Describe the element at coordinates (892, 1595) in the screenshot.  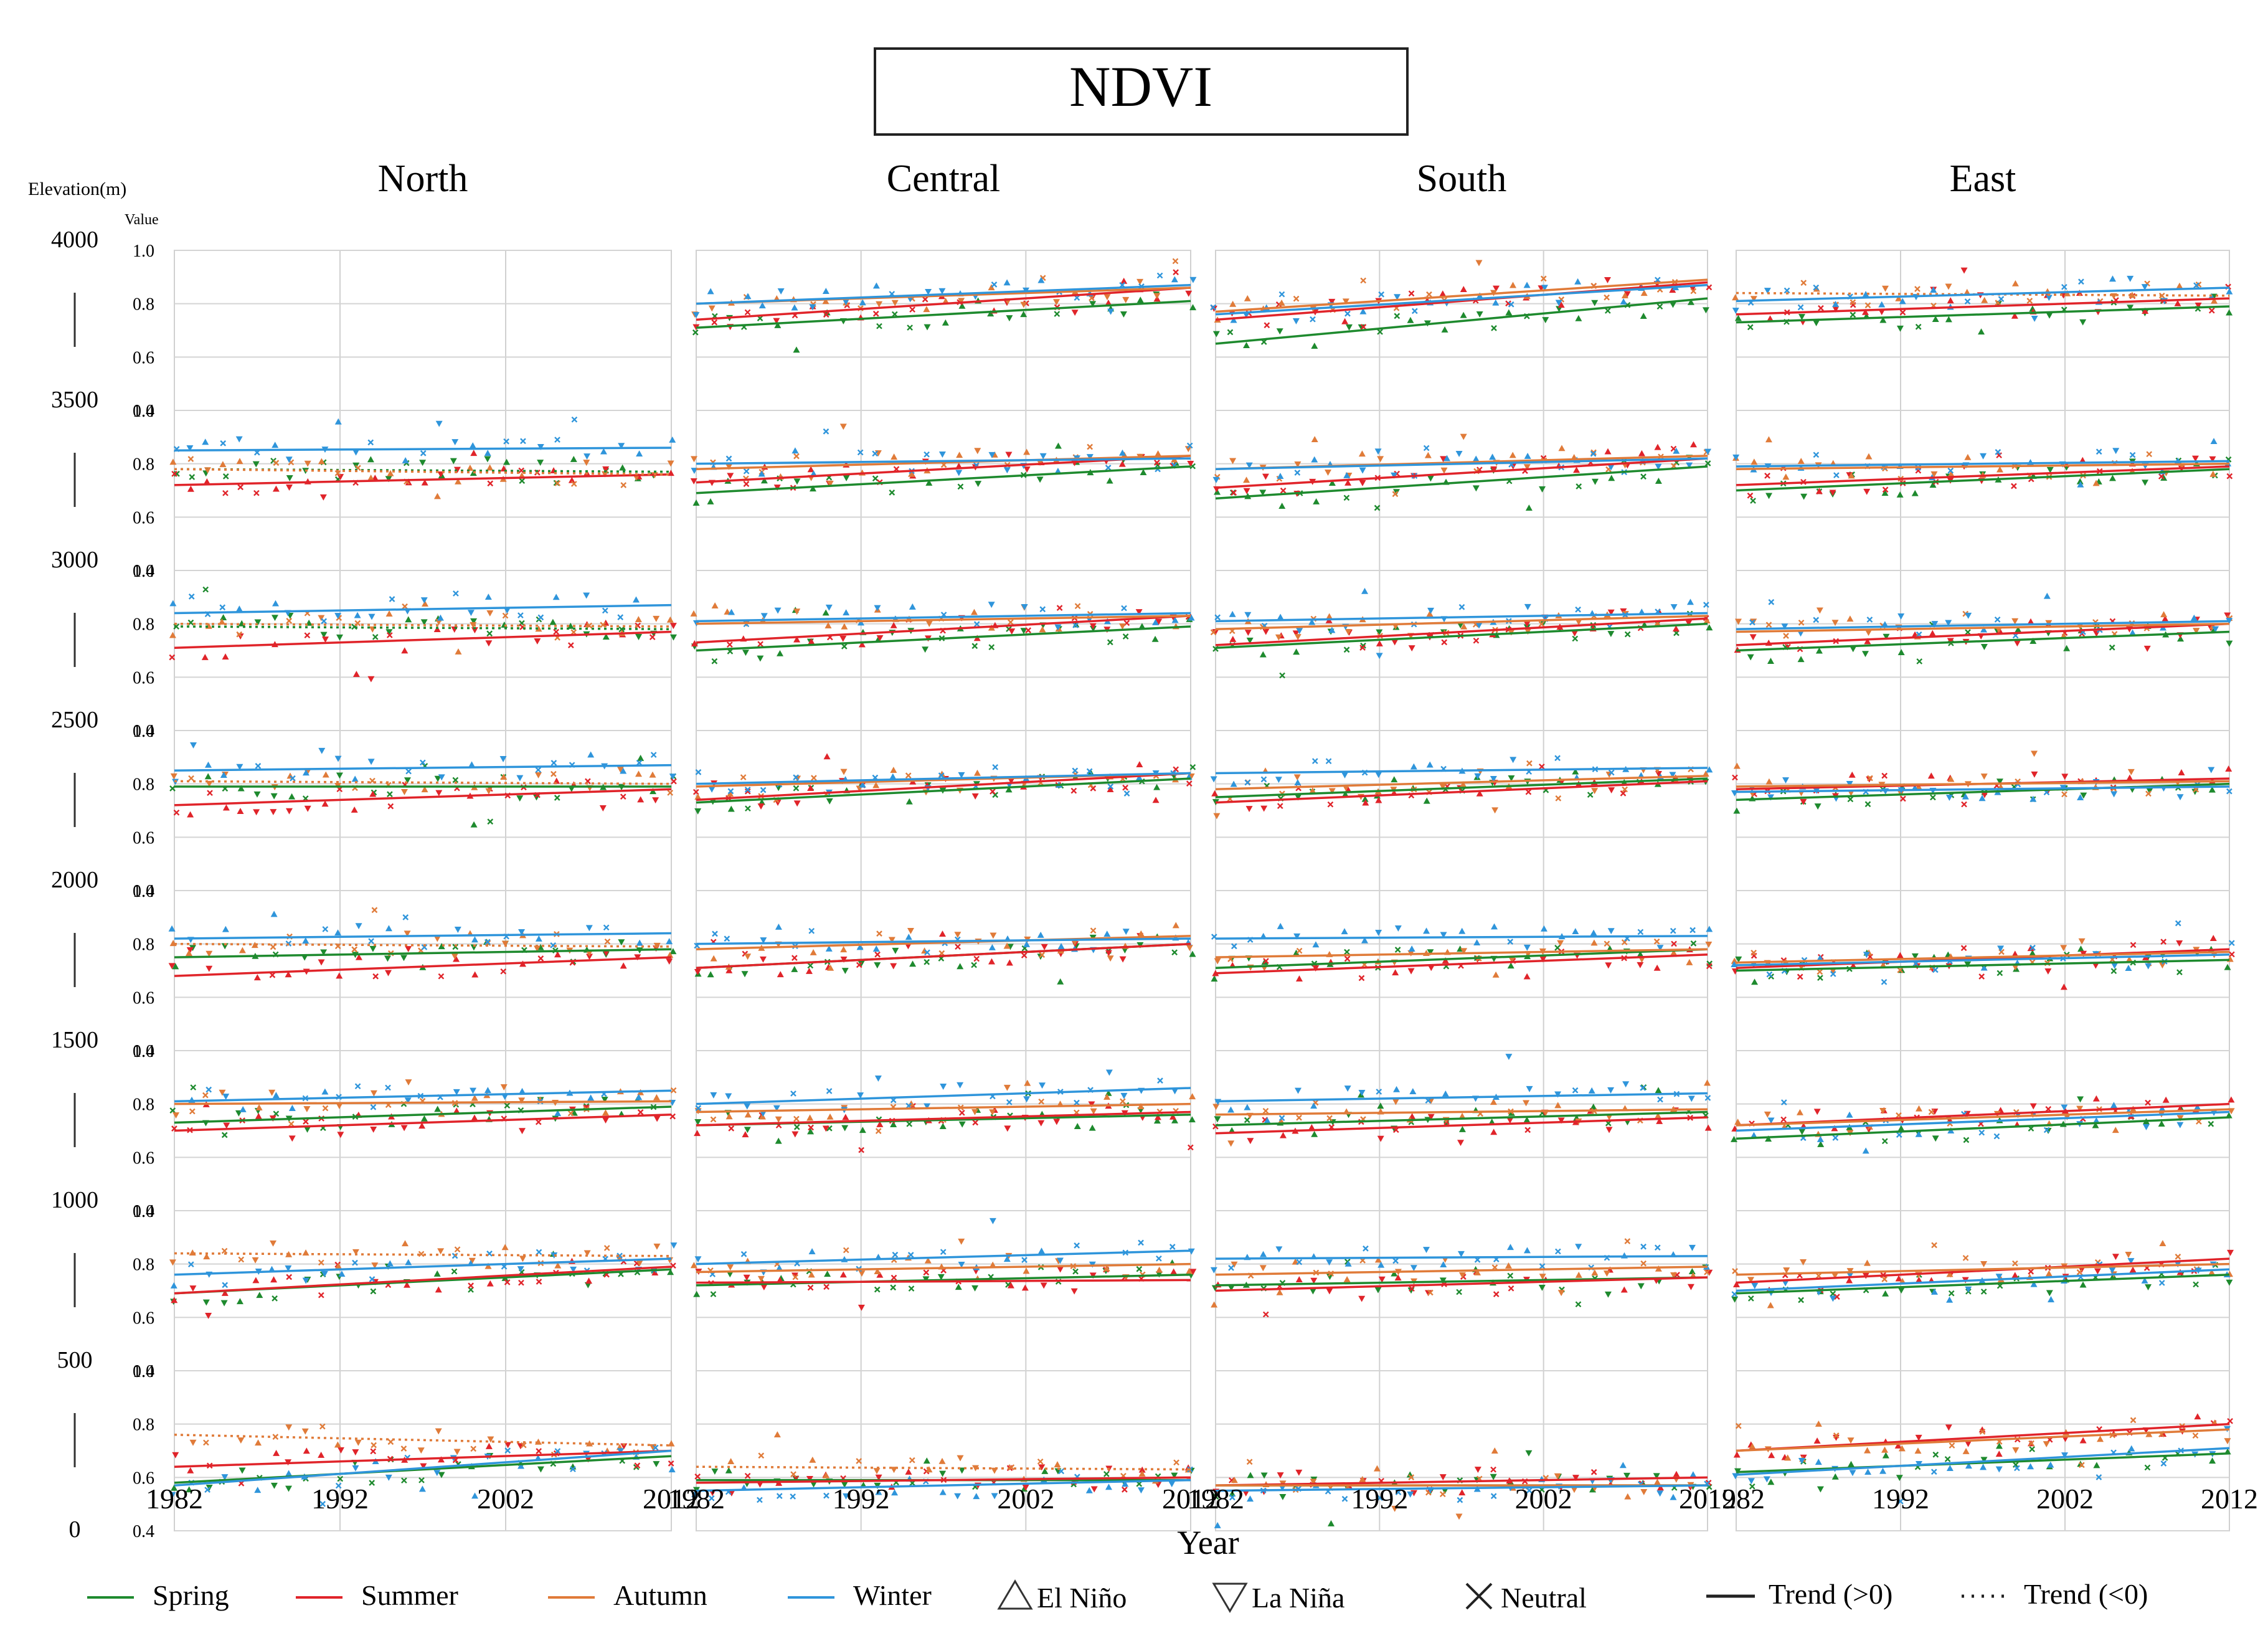
I see `legend-label: Winter` at that location.